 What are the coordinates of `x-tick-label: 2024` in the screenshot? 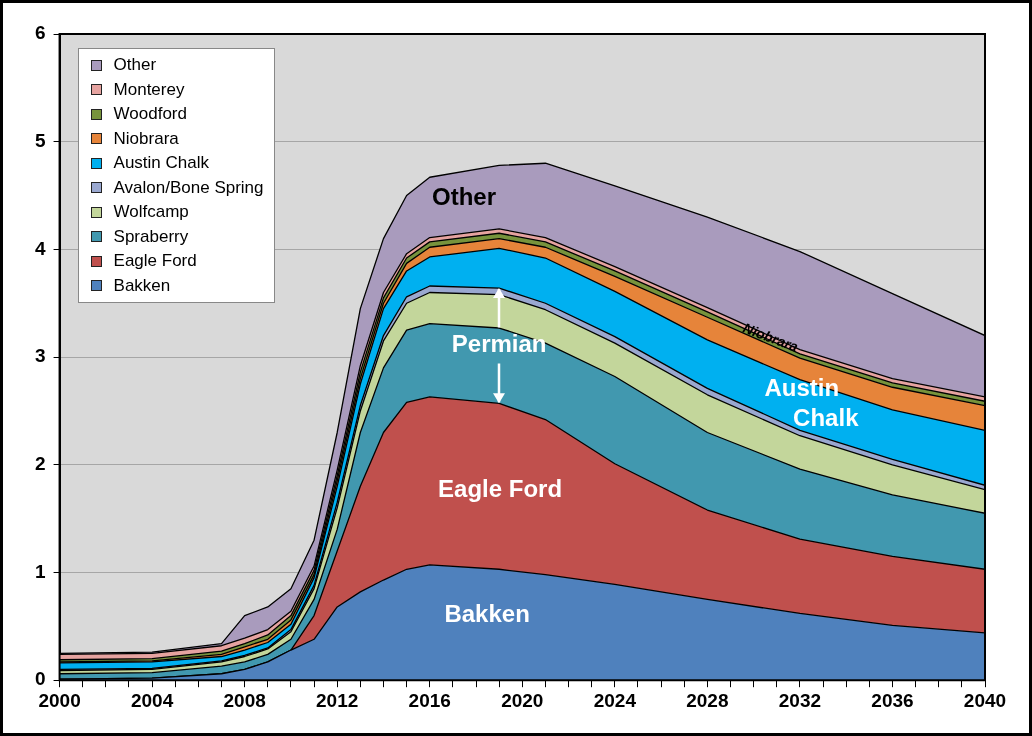 It's located at (615, 700).